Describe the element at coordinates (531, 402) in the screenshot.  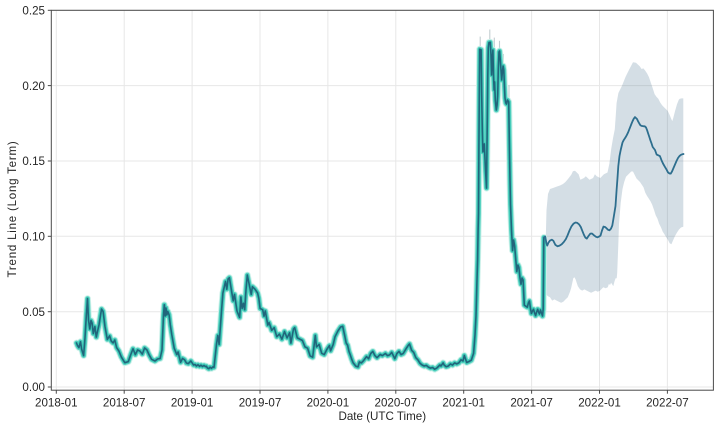
I see `svg-text: 2021-07` at that location.